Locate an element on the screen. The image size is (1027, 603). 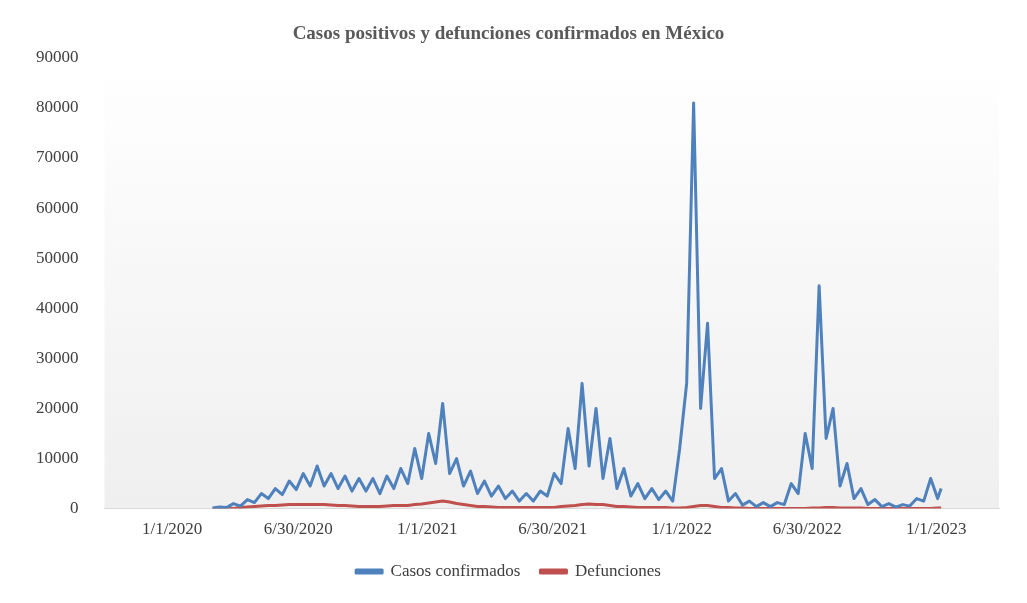
y-tick-label: 30000 is located at coordinates (57, 357).